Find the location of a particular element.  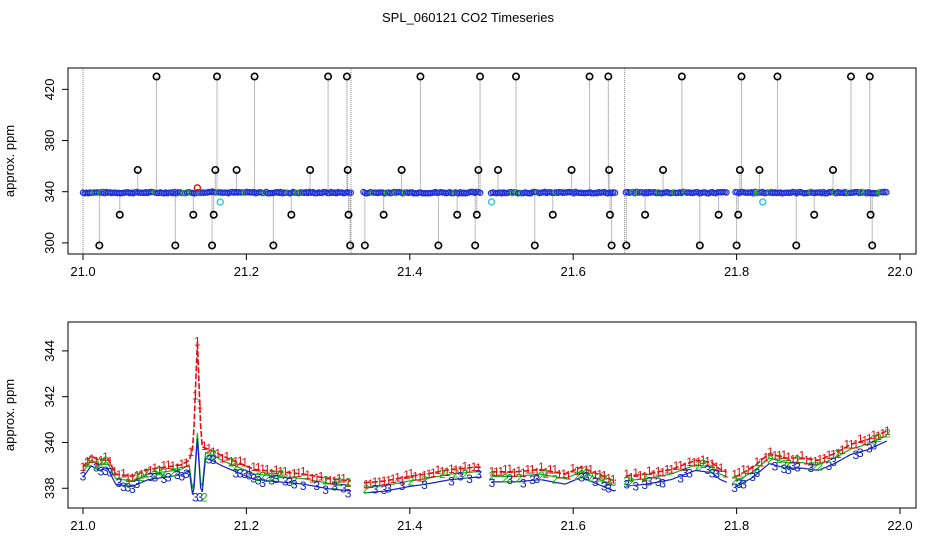

bottom-x-axis: 21.0 21.2 21.4 21.6 21.8 22.0 is located at coordinates (491, 520).